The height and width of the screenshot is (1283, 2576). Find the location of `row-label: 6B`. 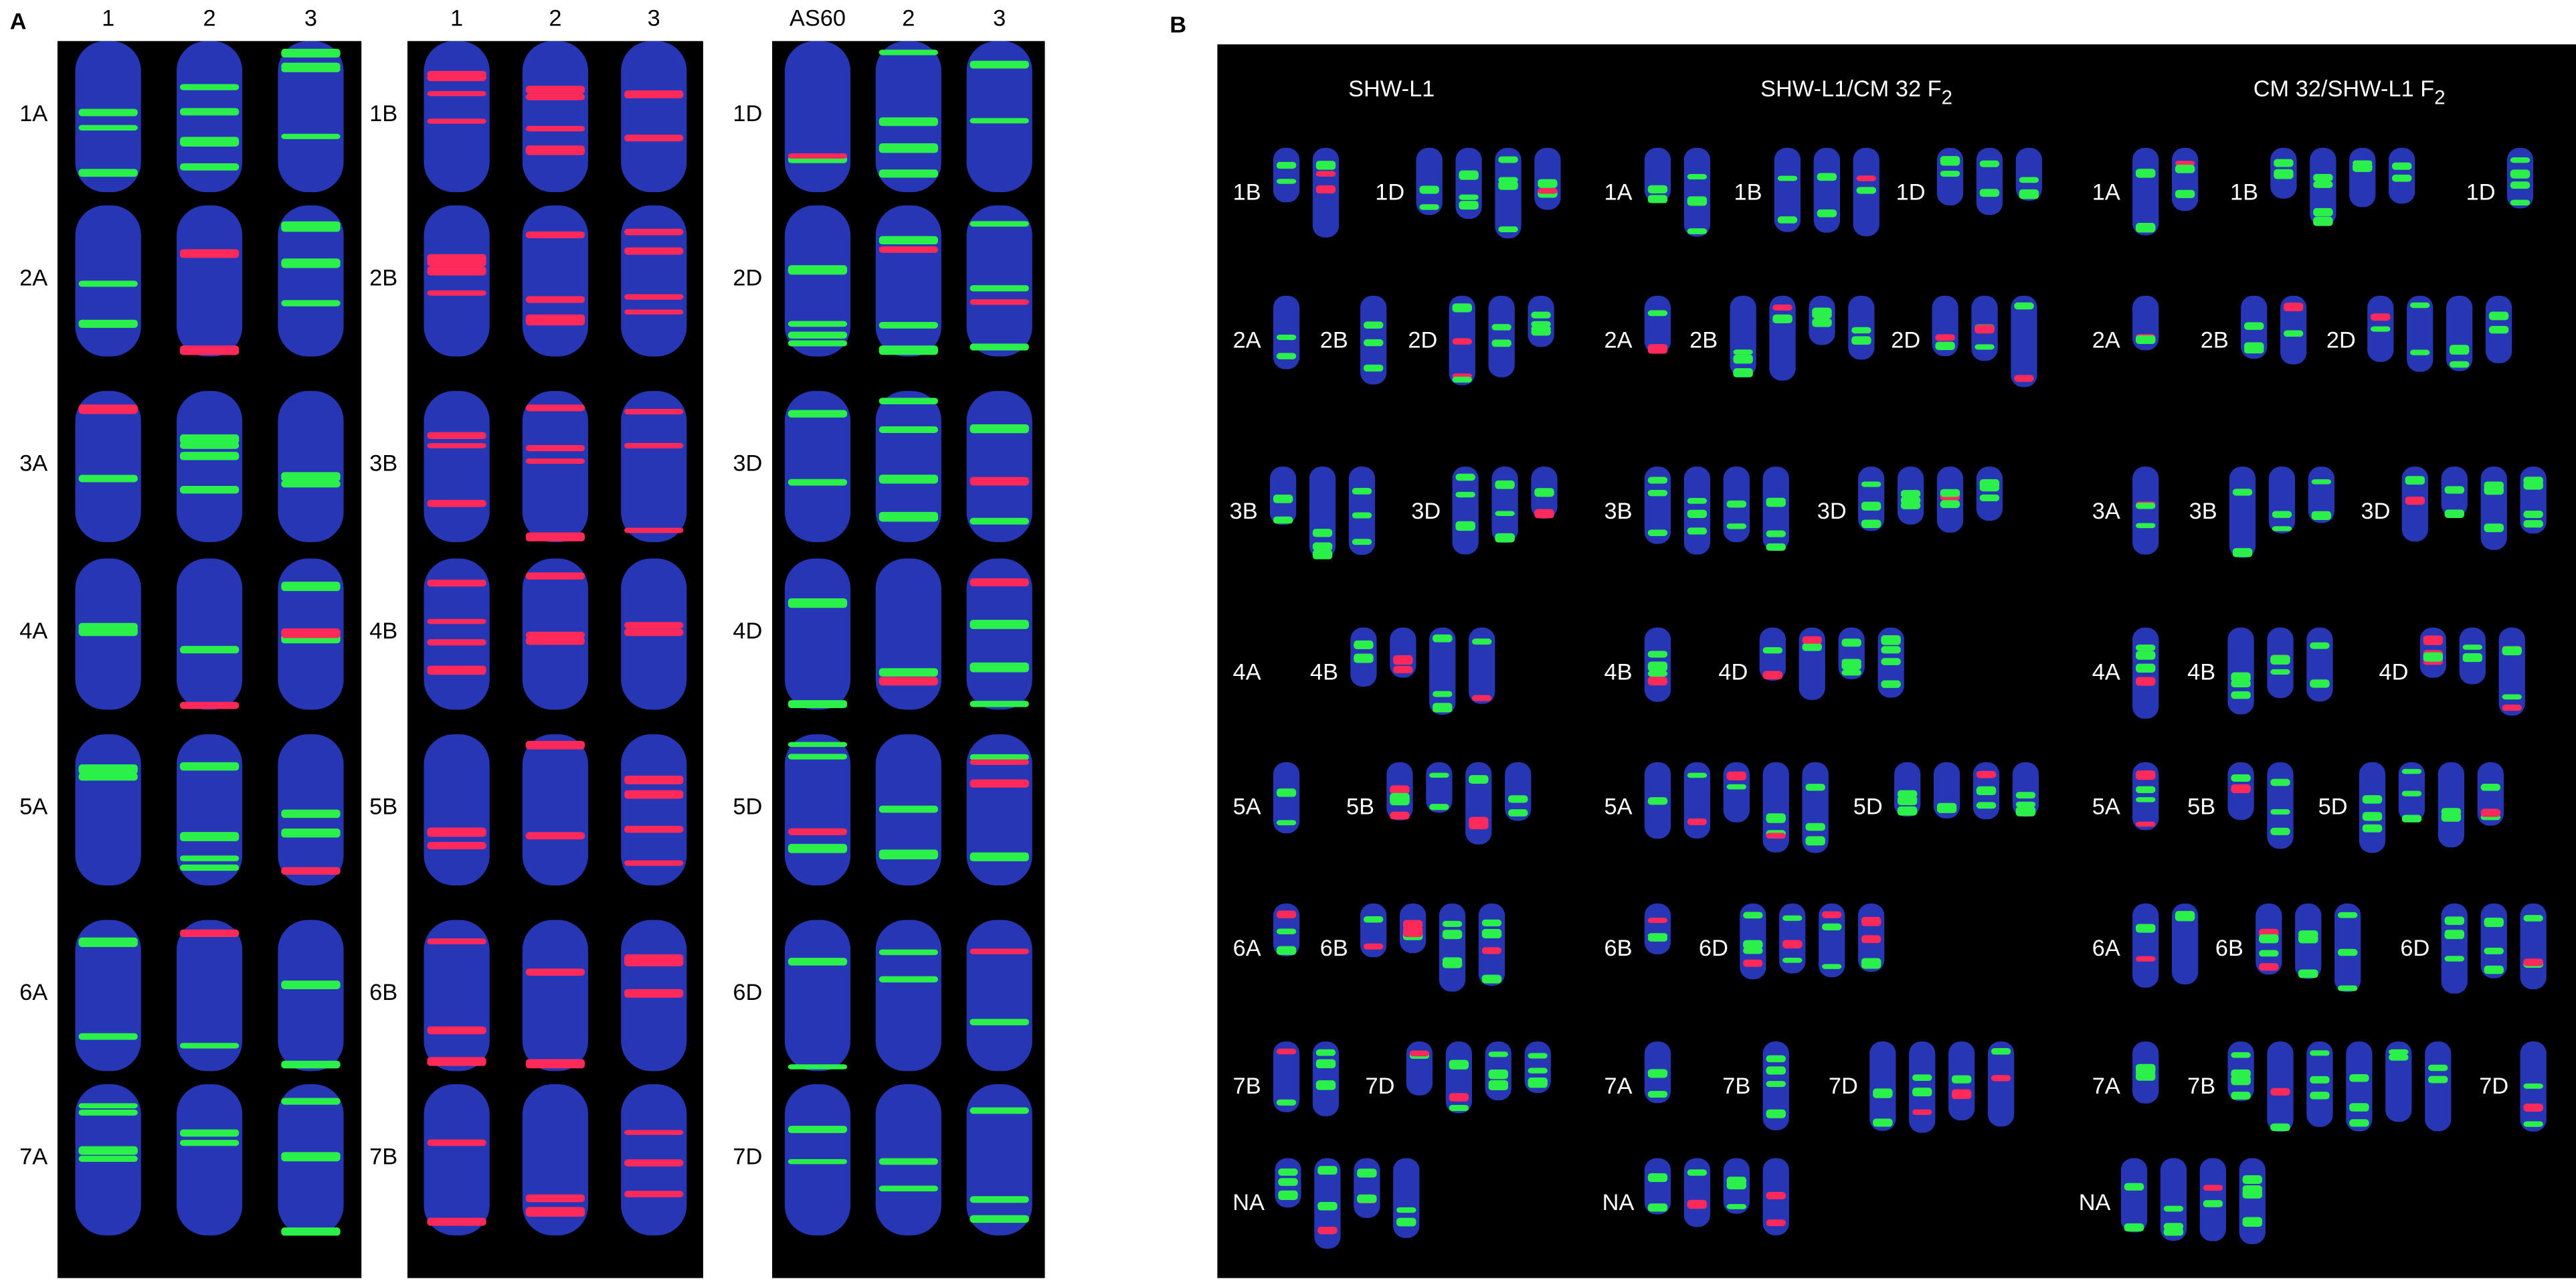

row-label: 6B is located at coordinates (383, 992).